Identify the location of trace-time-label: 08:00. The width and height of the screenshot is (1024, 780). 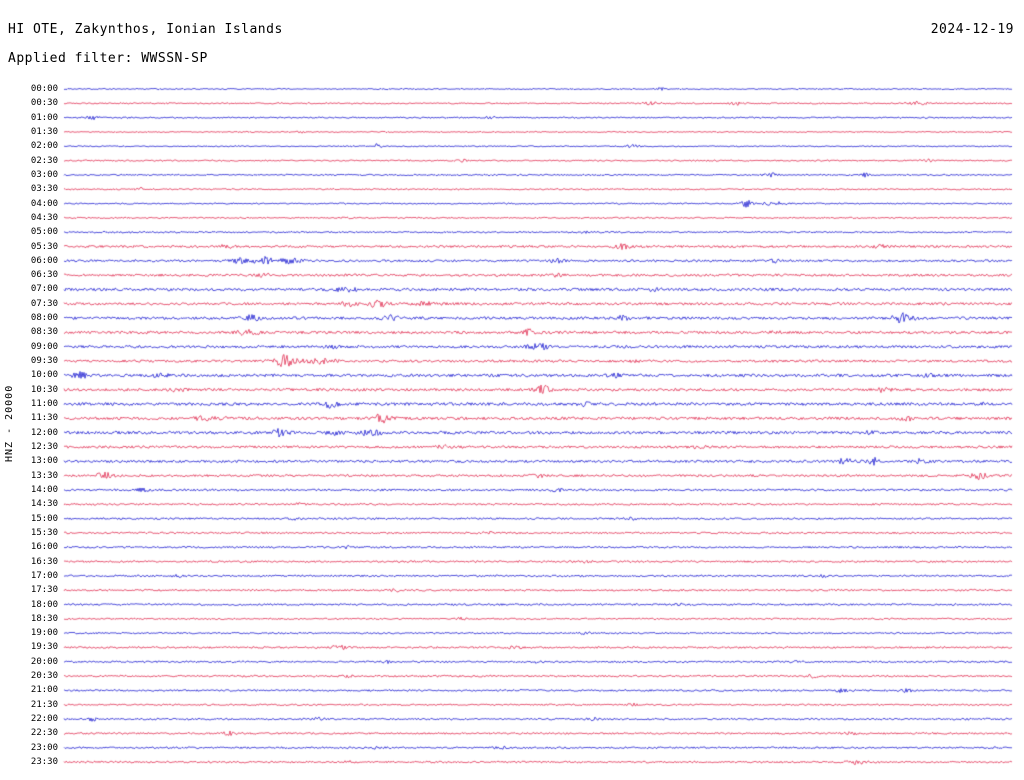
(44, 318).